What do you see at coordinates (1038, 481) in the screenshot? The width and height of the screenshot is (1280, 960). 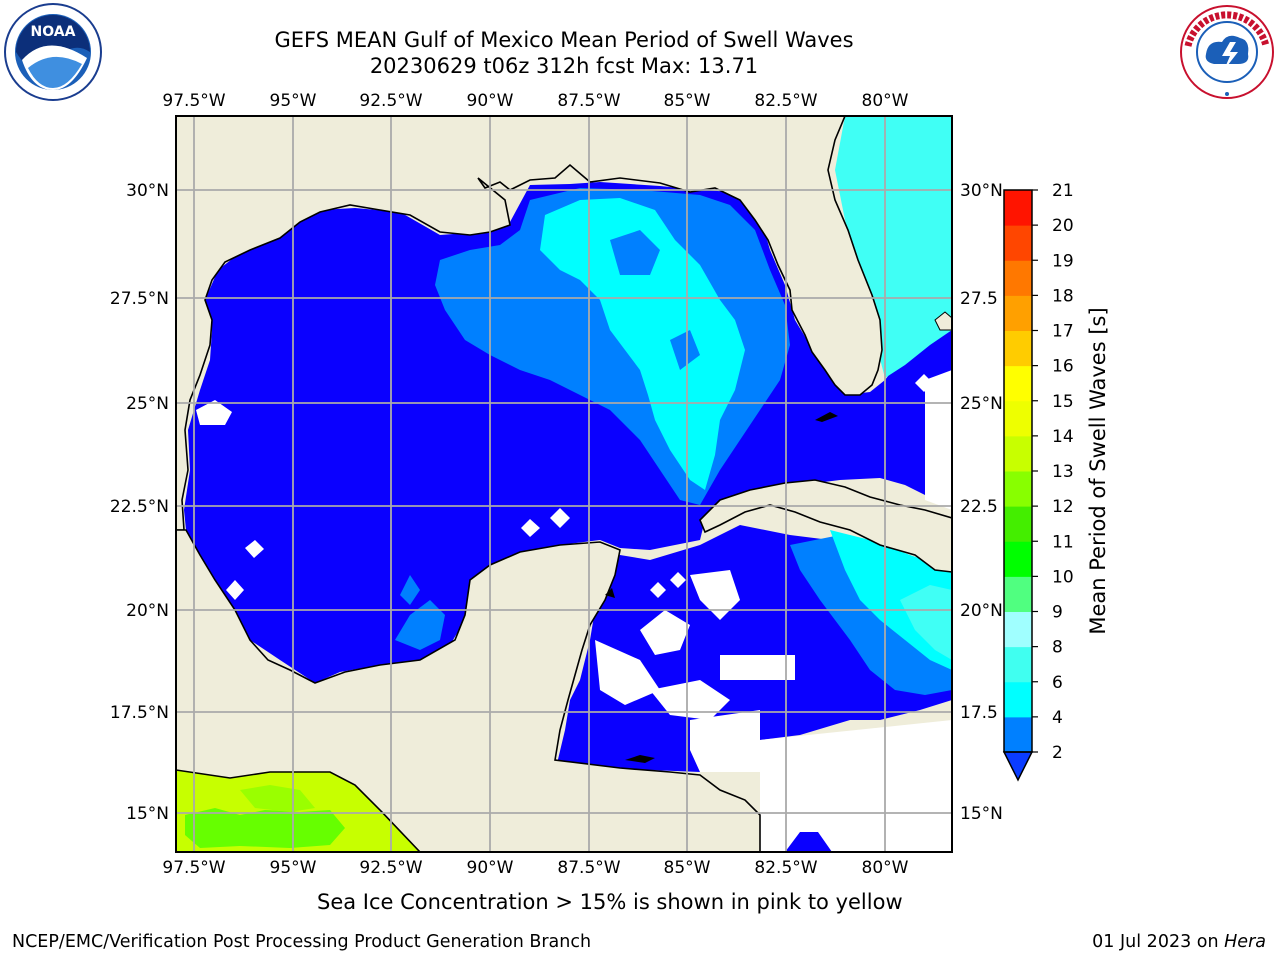 I see `colorbar: 2 4 6 8 9 10 11 12 13 14 15 16 17 18 19 20 21` at bounding box center [1038, 481].